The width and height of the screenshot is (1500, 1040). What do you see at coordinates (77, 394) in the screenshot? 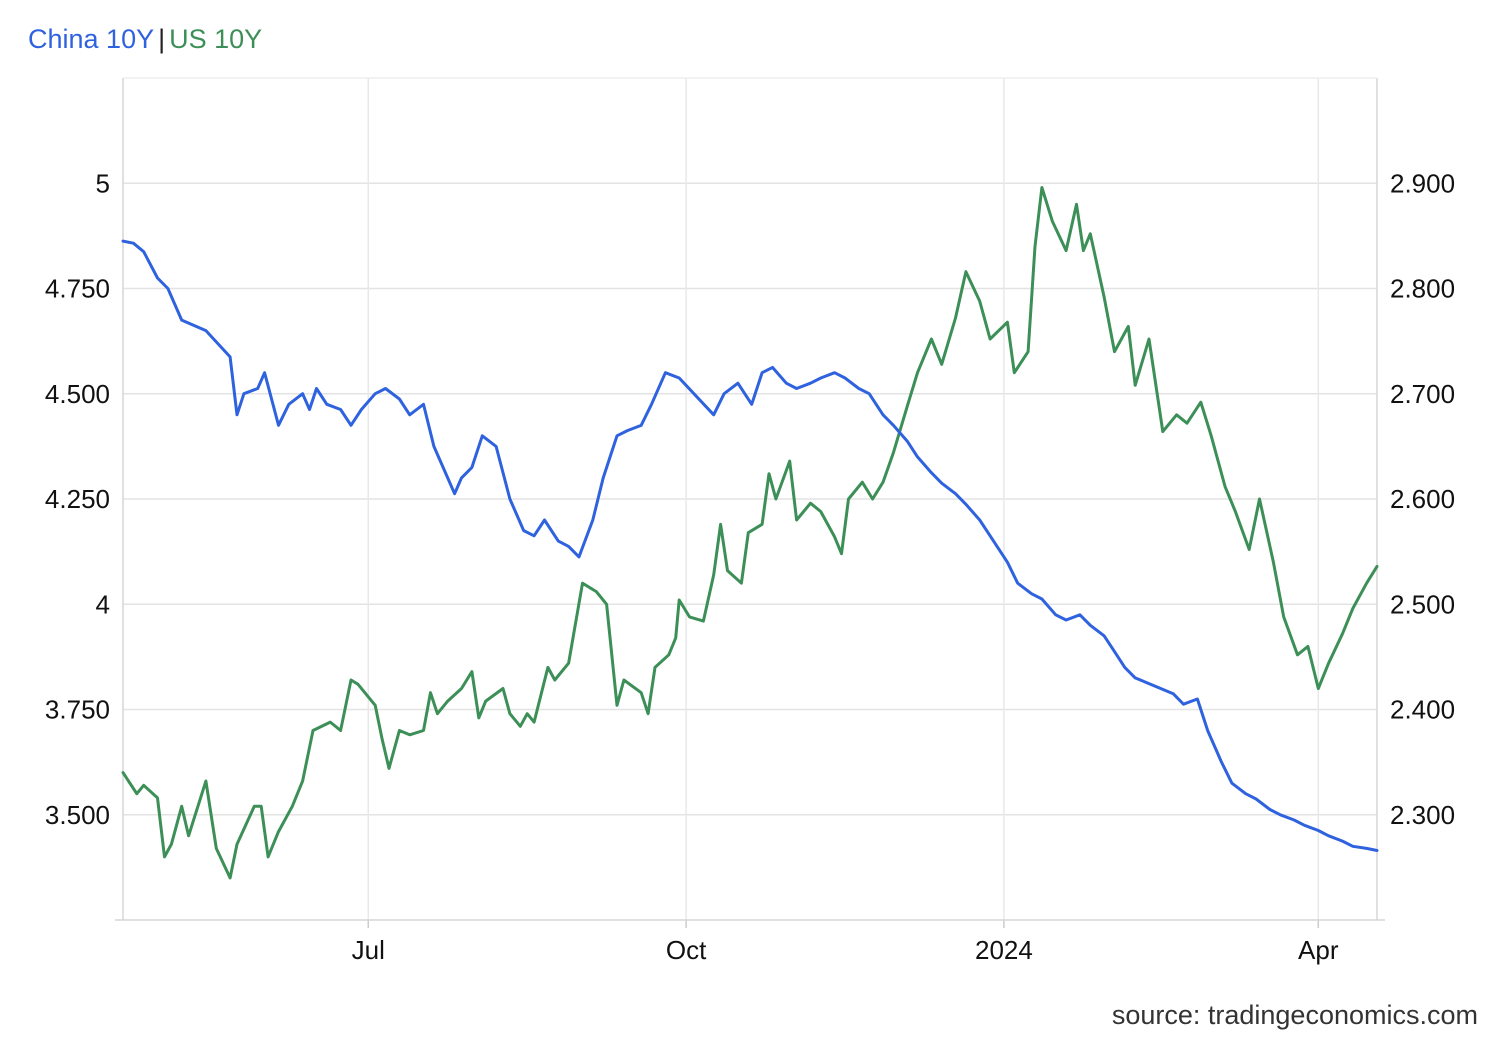
I see `left-axis-tick-label: 4.500` at bounding box center [77, 394].